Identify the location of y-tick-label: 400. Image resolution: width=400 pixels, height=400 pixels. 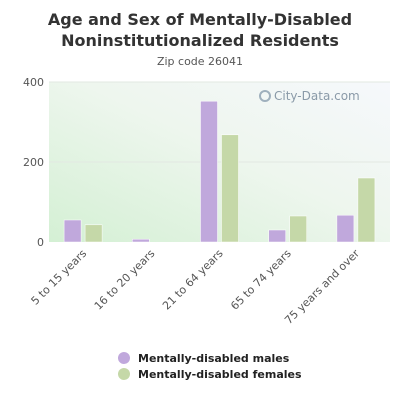
(33, 82).